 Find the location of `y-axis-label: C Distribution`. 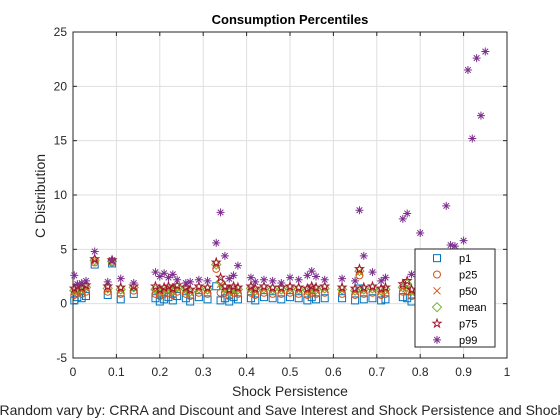

y-axis-label: C Distribution is located at coordinates (40, 196).